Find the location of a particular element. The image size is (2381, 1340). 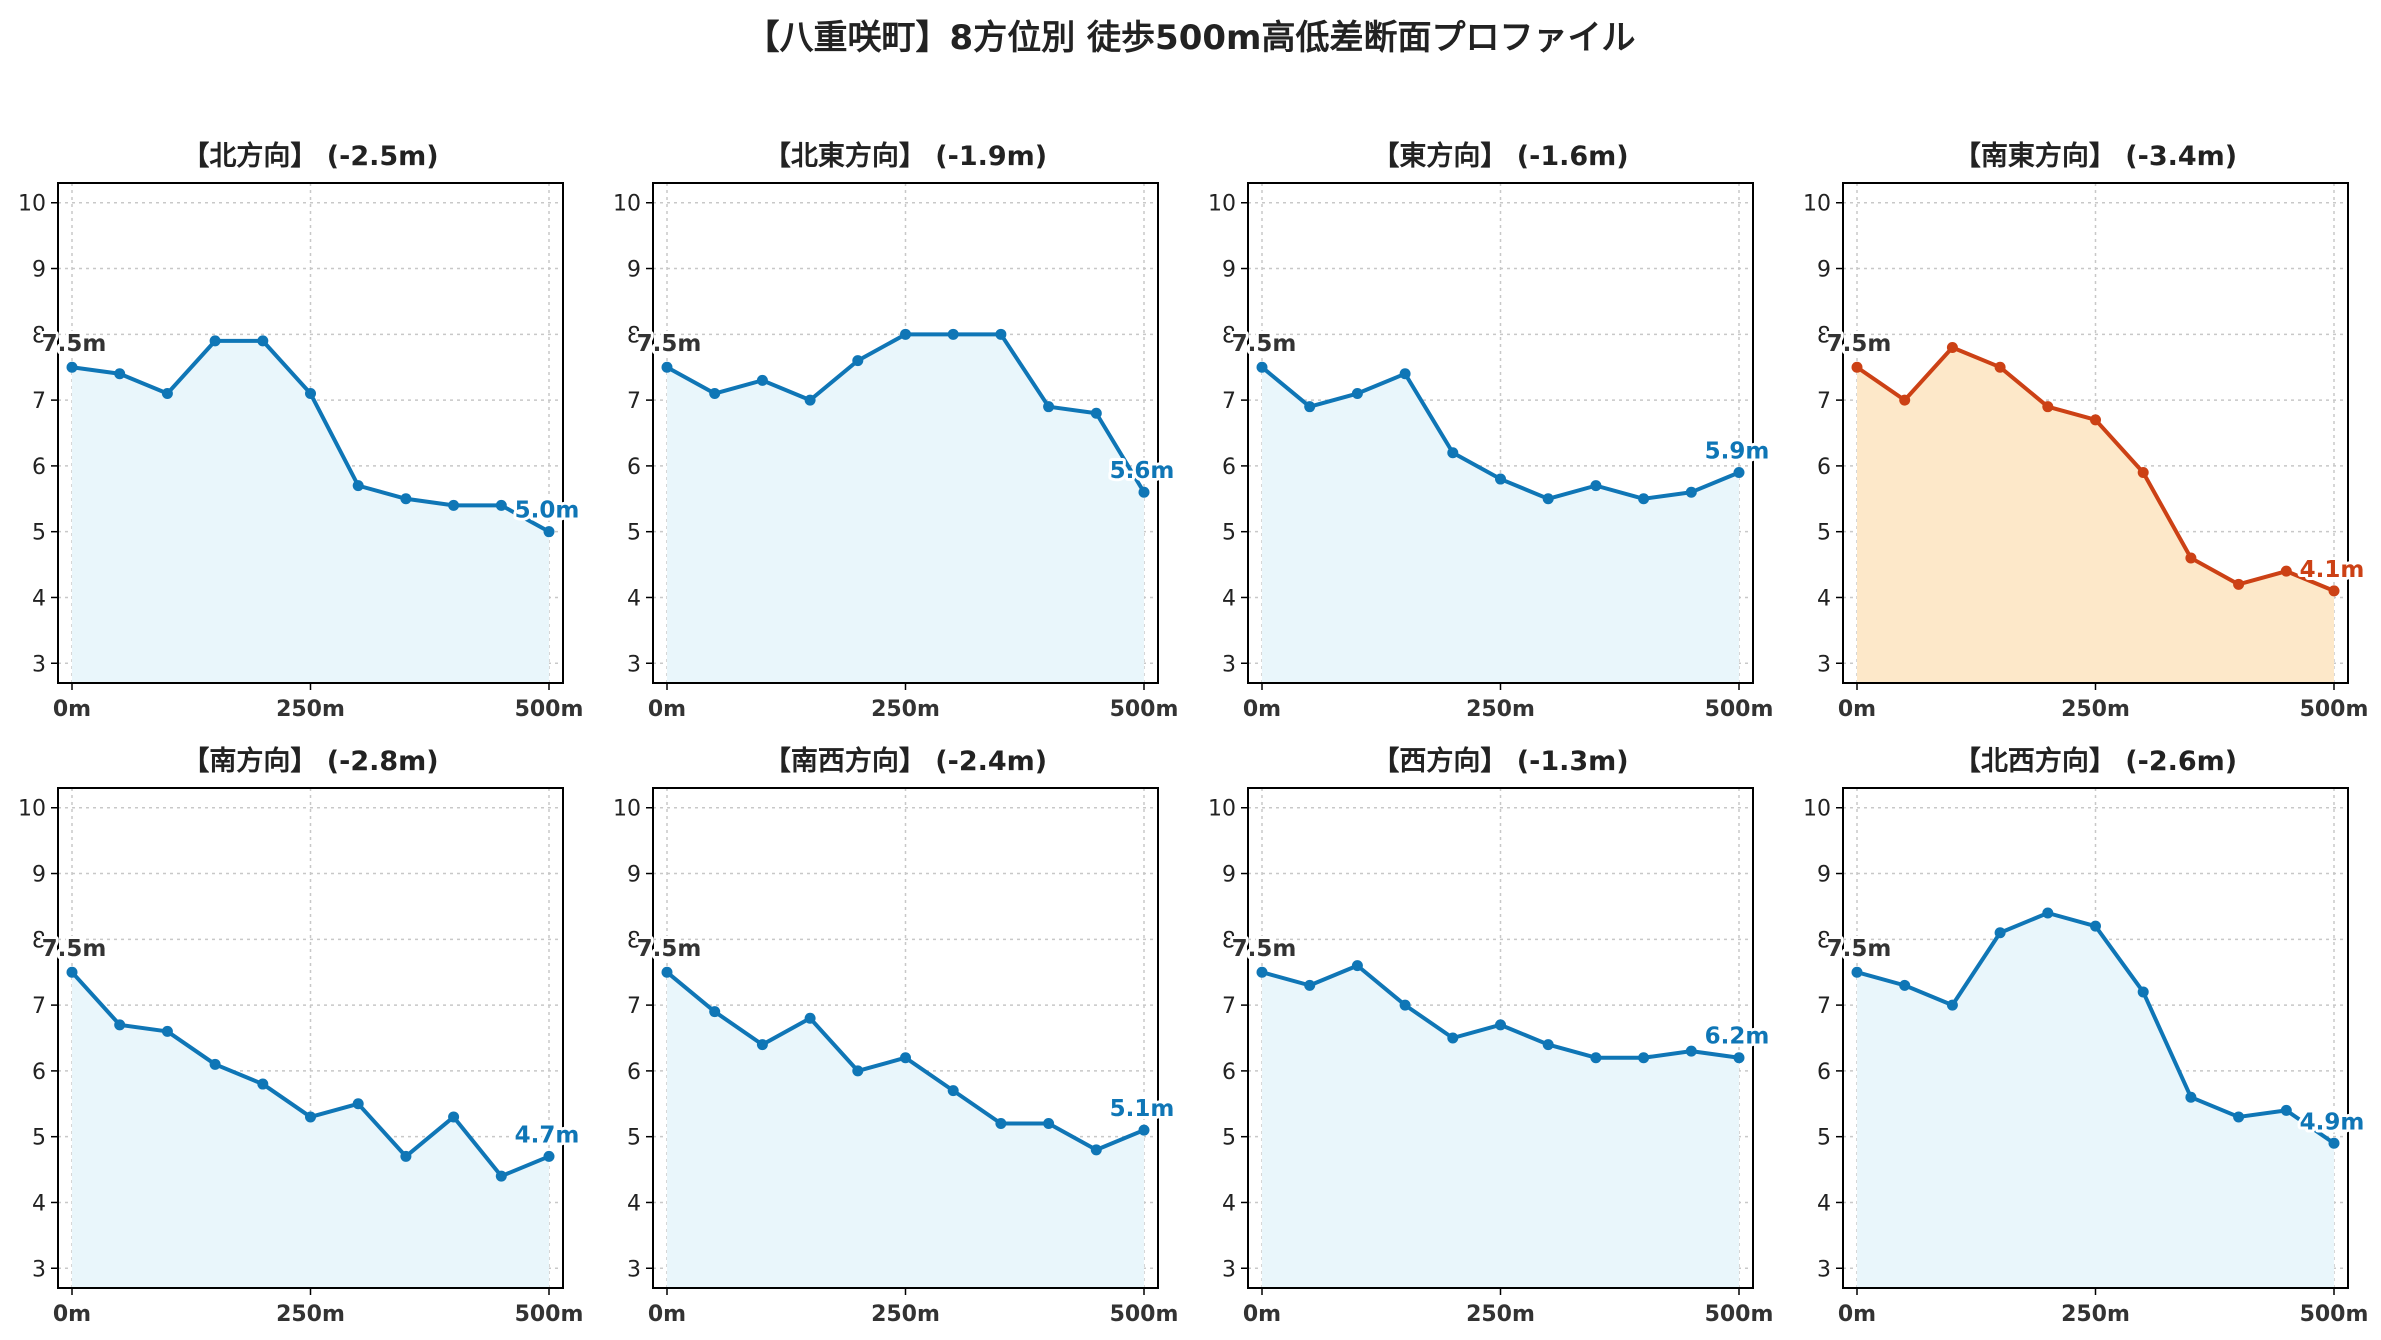

end-label-halo: 4.9m is located at coordinates (2332, 1122).